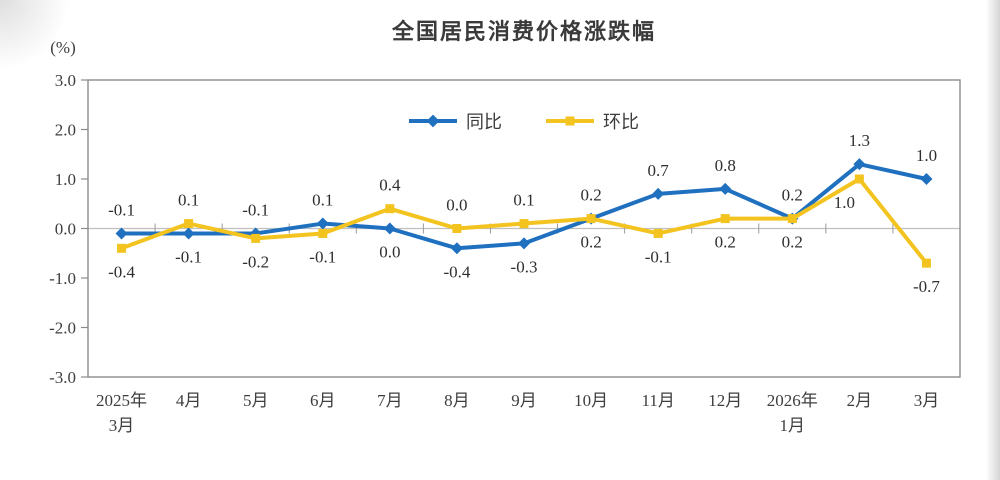 Image resolution: width=1000 pixels, height=480 pixels. What do you see at coordinates (65, 229) in the screenshot?
I see `y-axis-label: 0.0` at bounding box center [65, 229].